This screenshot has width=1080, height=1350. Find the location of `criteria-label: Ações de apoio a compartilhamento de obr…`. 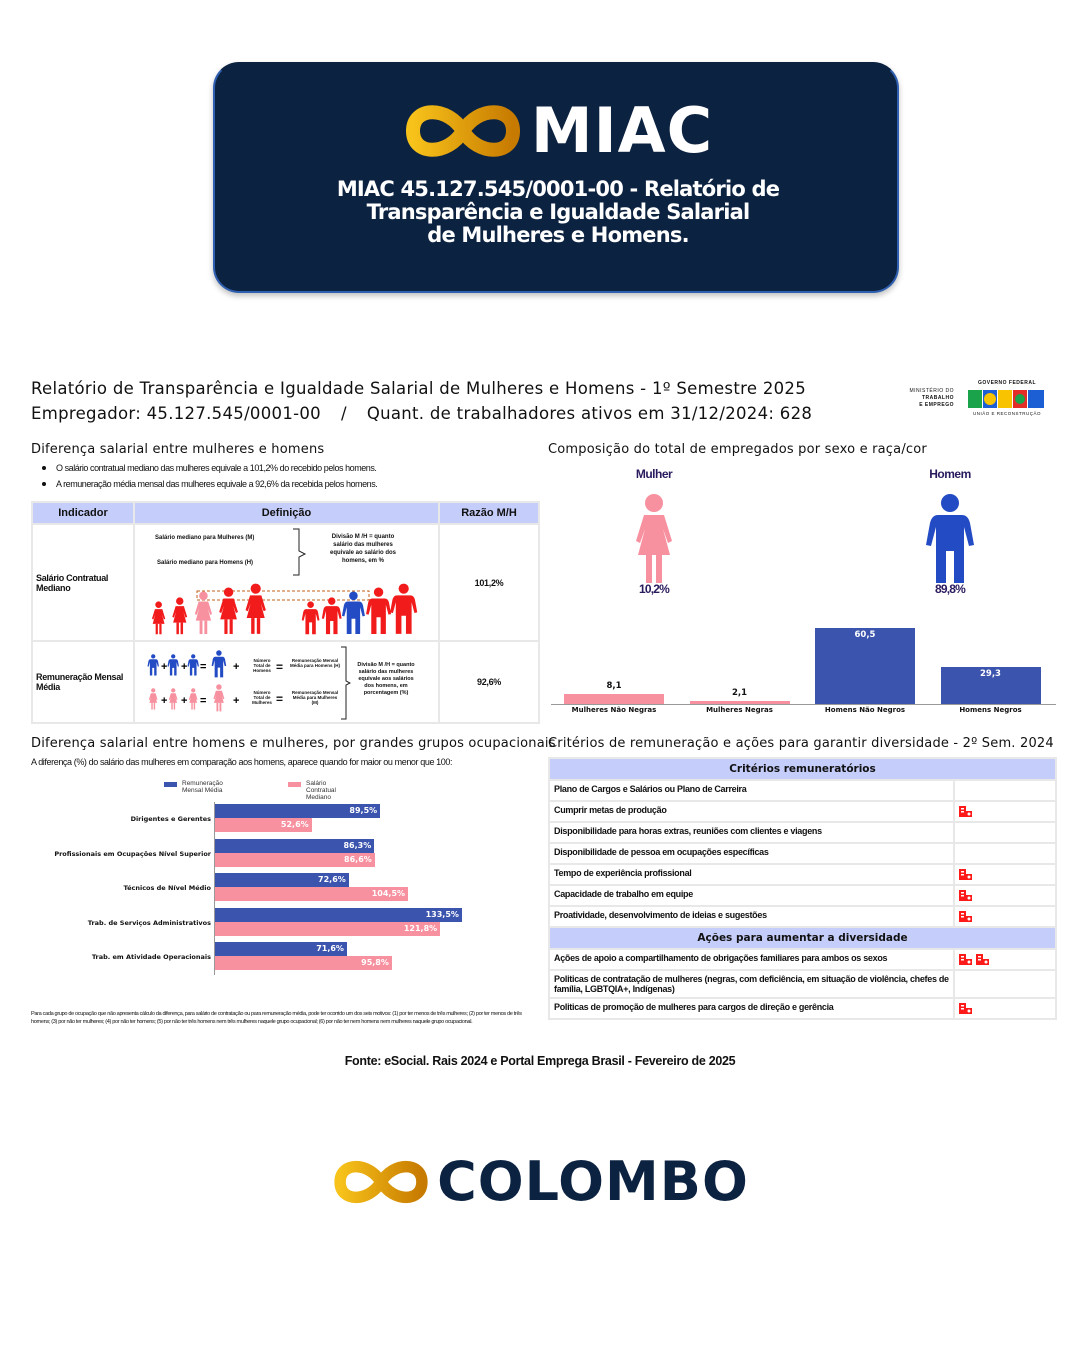

criteria-label: Ações de apoio a compartilhamento de obr… is located at coordinates (751, 959).